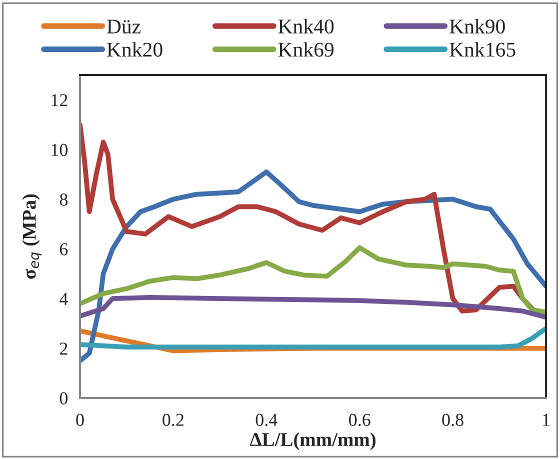 Image resolution: width=560 pixels, height=459 pixels. Describe the element at coordinates (359, 420) in the screenshot. I see `x-tick-label: 0.6` at that location.